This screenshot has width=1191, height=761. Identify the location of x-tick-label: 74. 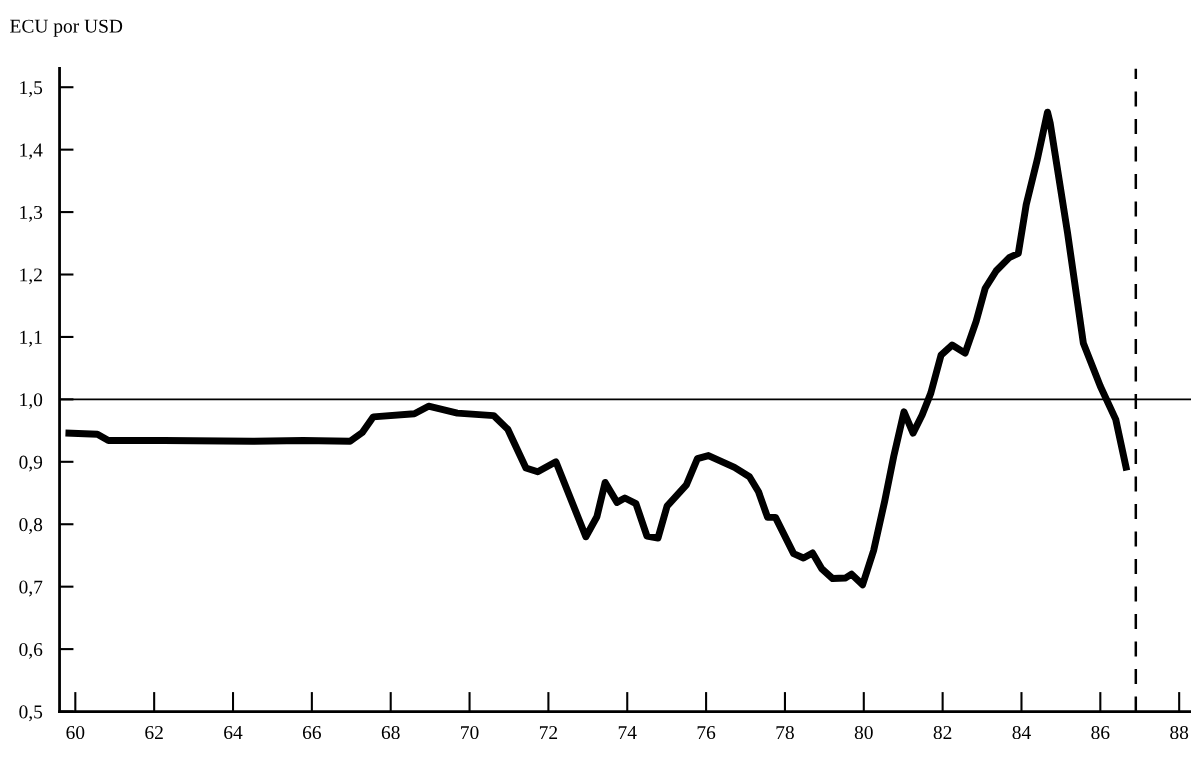
(627, 732).